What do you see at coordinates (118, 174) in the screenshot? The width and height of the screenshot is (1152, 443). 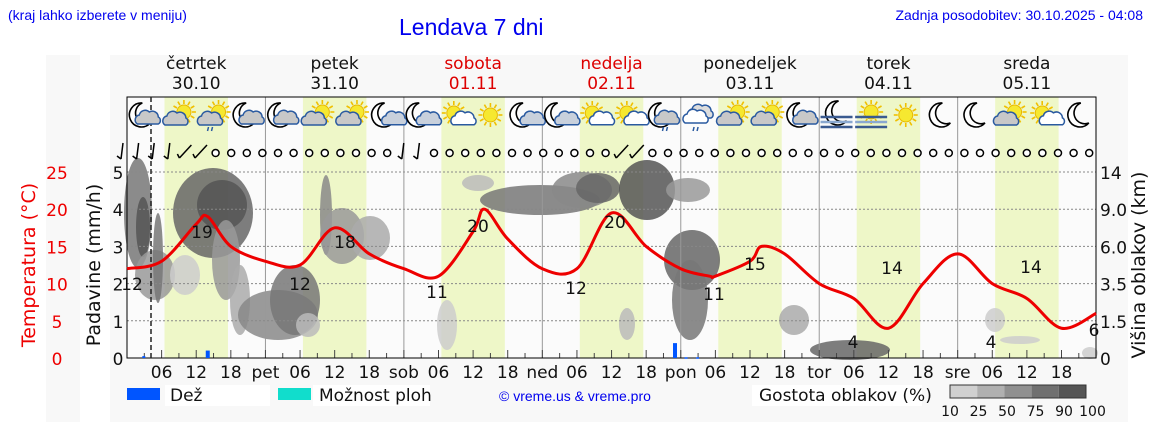 I see `precip-tick: 5` at bounding box center [118, 174].